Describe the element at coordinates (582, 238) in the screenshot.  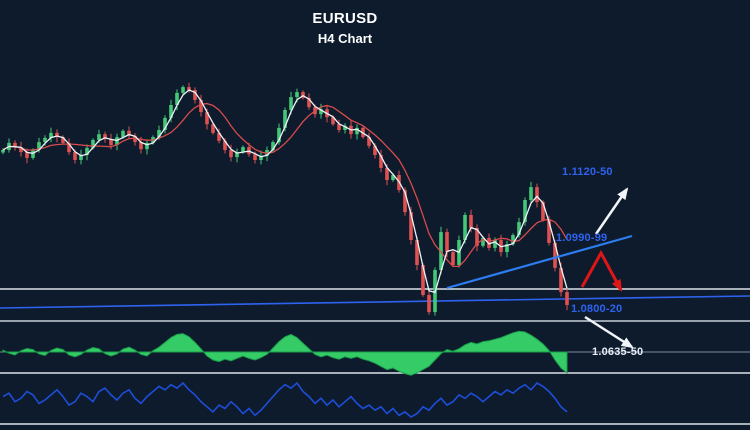
I see `price-label-resistance-2: 1.0990-99` at that location.